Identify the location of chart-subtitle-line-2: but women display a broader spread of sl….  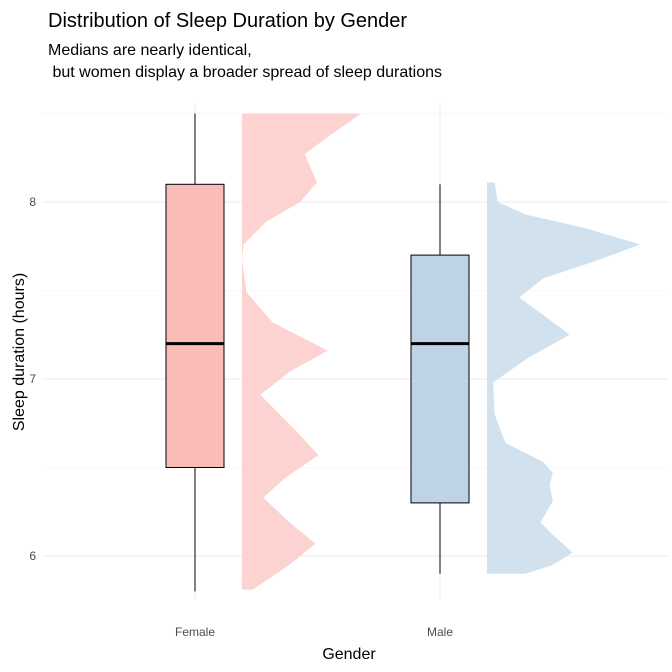
(245, 72).